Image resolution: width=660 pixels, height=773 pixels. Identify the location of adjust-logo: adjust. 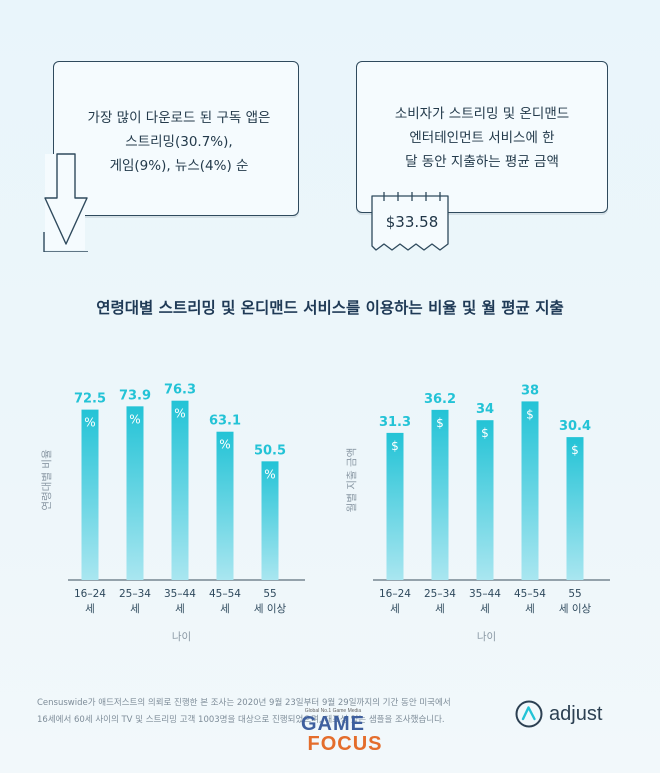
(558, 714).